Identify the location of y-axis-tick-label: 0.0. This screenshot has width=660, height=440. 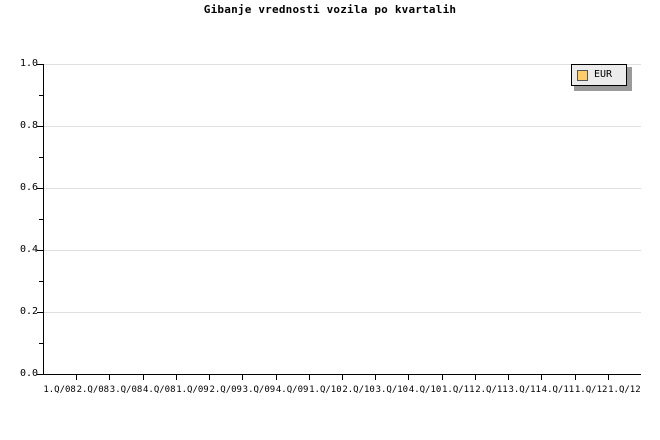
(28, 373).